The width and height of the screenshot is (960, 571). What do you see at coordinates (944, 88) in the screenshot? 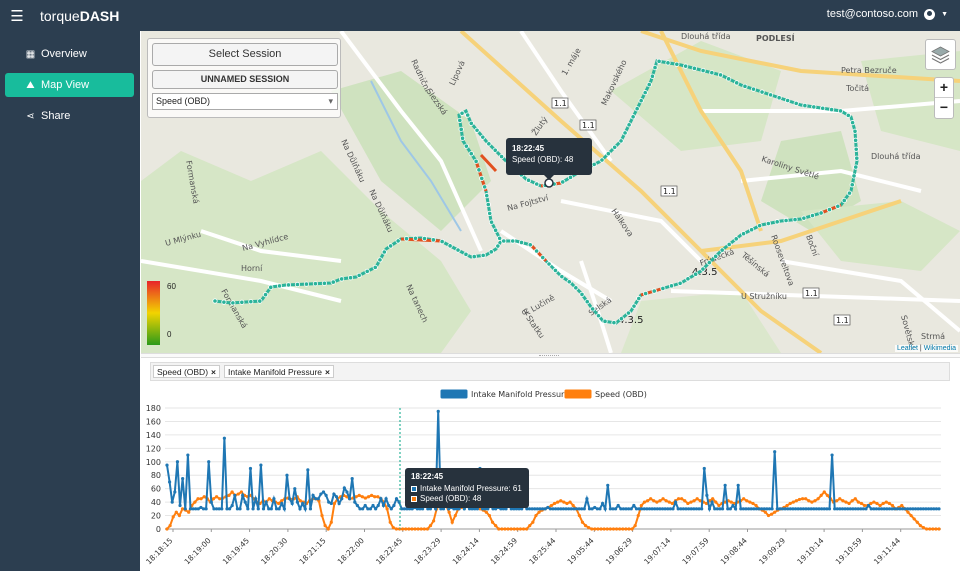
I see `zoom-in-button: +` at bounding box center [944, 88].